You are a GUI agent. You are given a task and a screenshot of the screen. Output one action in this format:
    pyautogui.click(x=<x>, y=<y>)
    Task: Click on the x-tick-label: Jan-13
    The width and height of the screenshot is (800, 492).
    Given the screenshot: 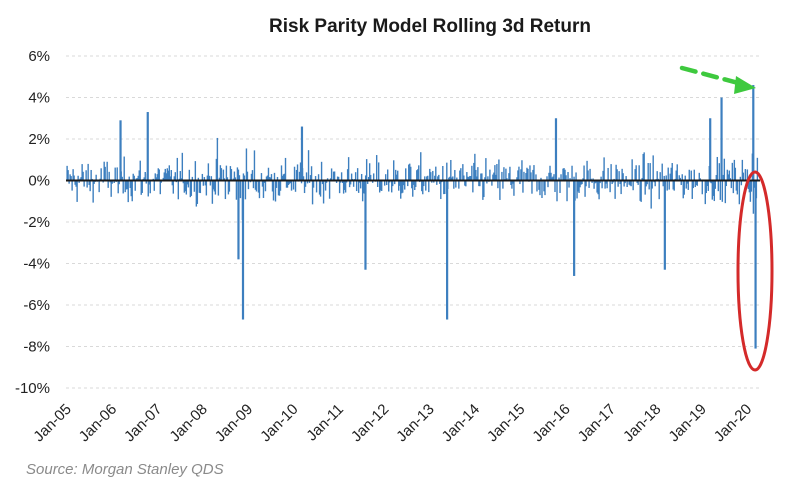 What is the action you would take?
    pyautogui.click(x=415, y=423)
    